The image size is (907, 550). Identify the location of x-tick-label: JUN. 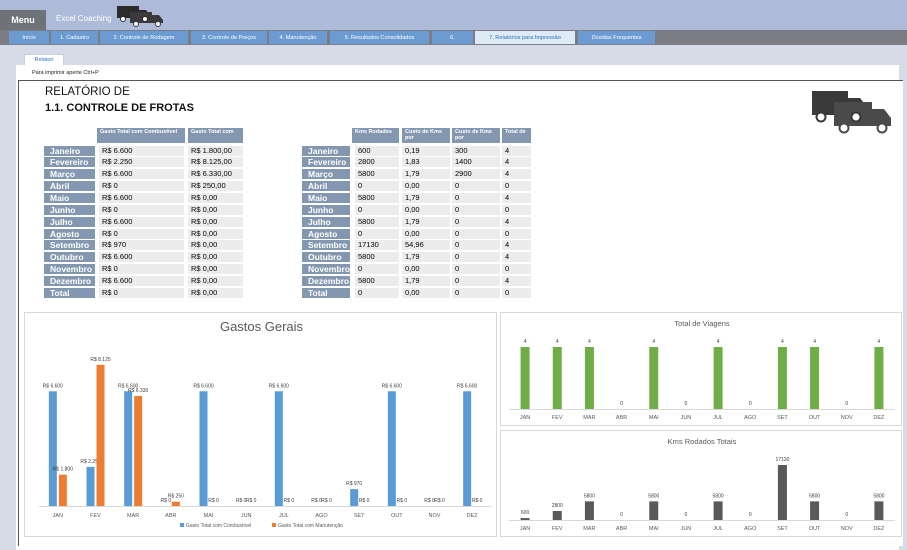
(686, 529).